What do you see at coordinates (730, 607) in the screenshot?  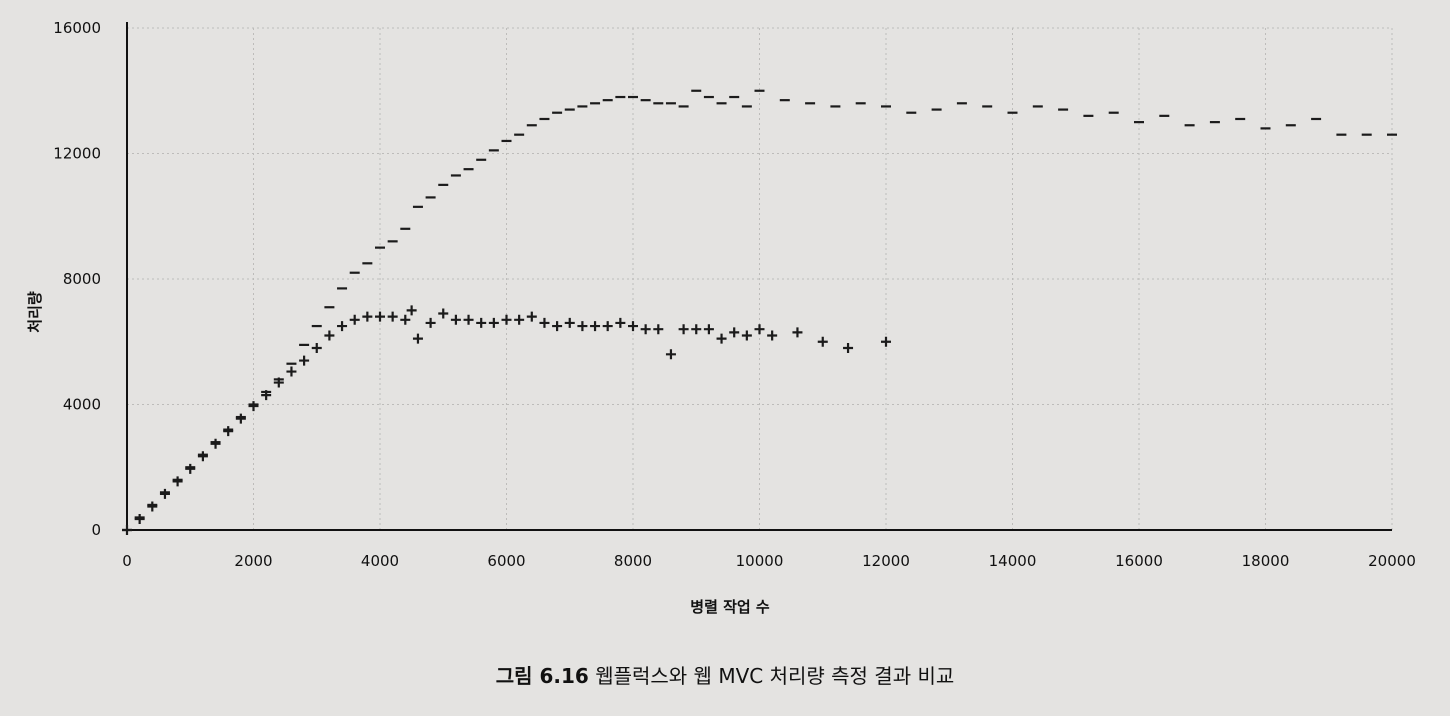 I see `x-axis-title: 병렬 작업 수` at bounding box center [730, 607].